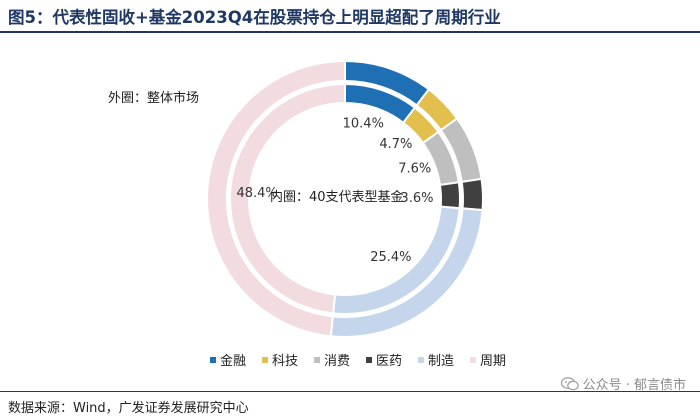  I want to click on legend-item-医药: 医药, so click(384, 361).